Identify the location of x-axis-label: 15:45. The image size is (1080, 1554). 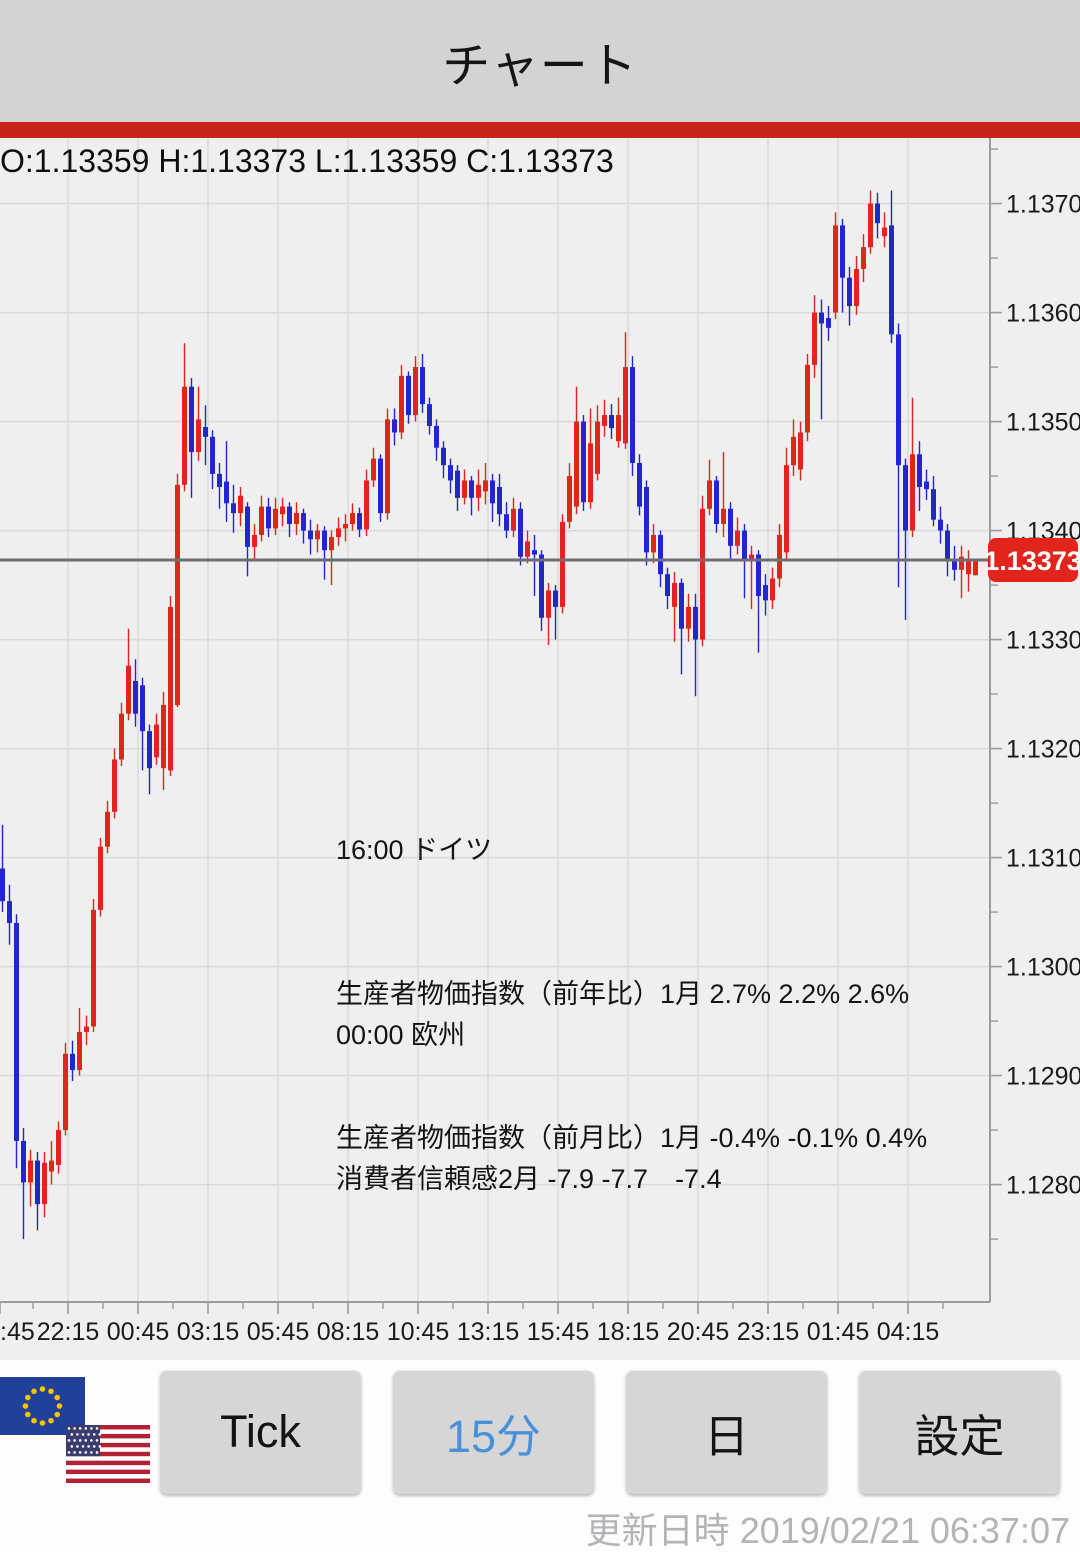
(558, 1332).